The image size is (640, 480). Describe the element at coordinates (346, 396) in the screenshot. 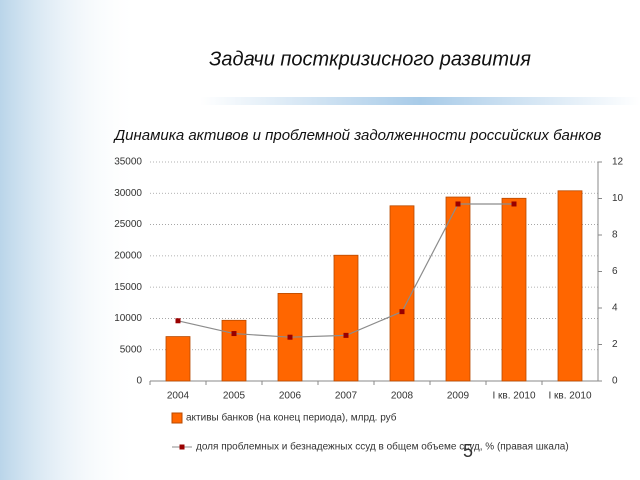

I see `x-tick-label: 2007` at that location.